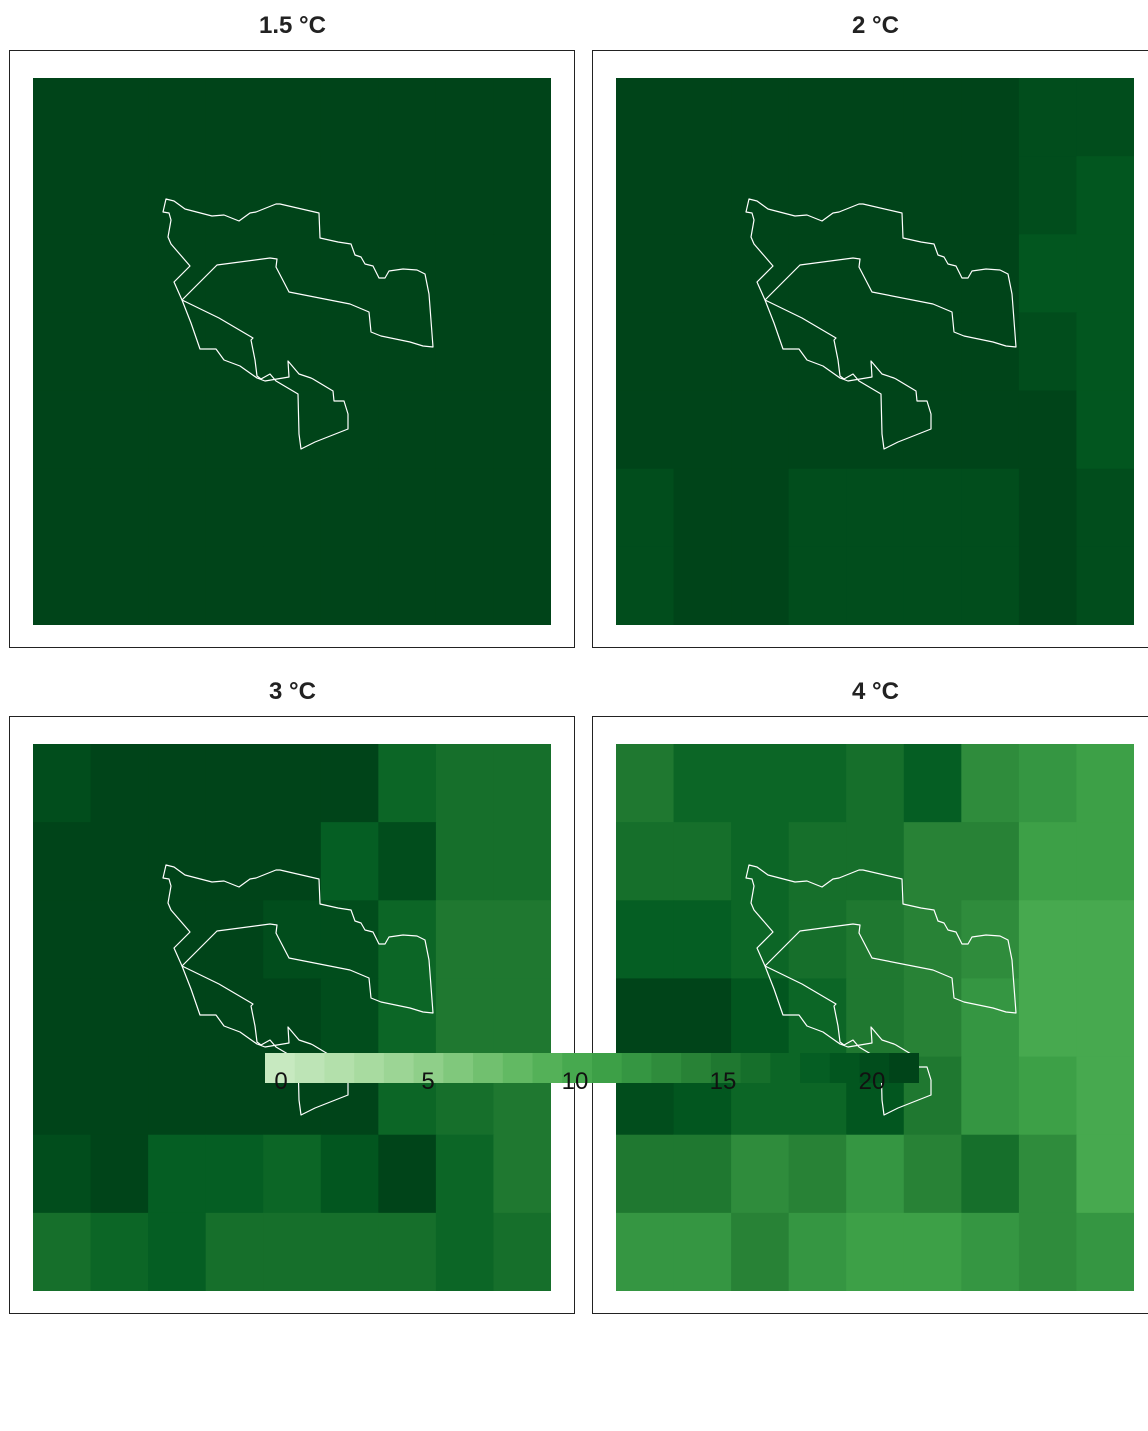 The image size is (1148, 1431). Describe the element at coordinates (875, 25) in the screenshot. I see `panel-title-2c: 2 °C` at that location.